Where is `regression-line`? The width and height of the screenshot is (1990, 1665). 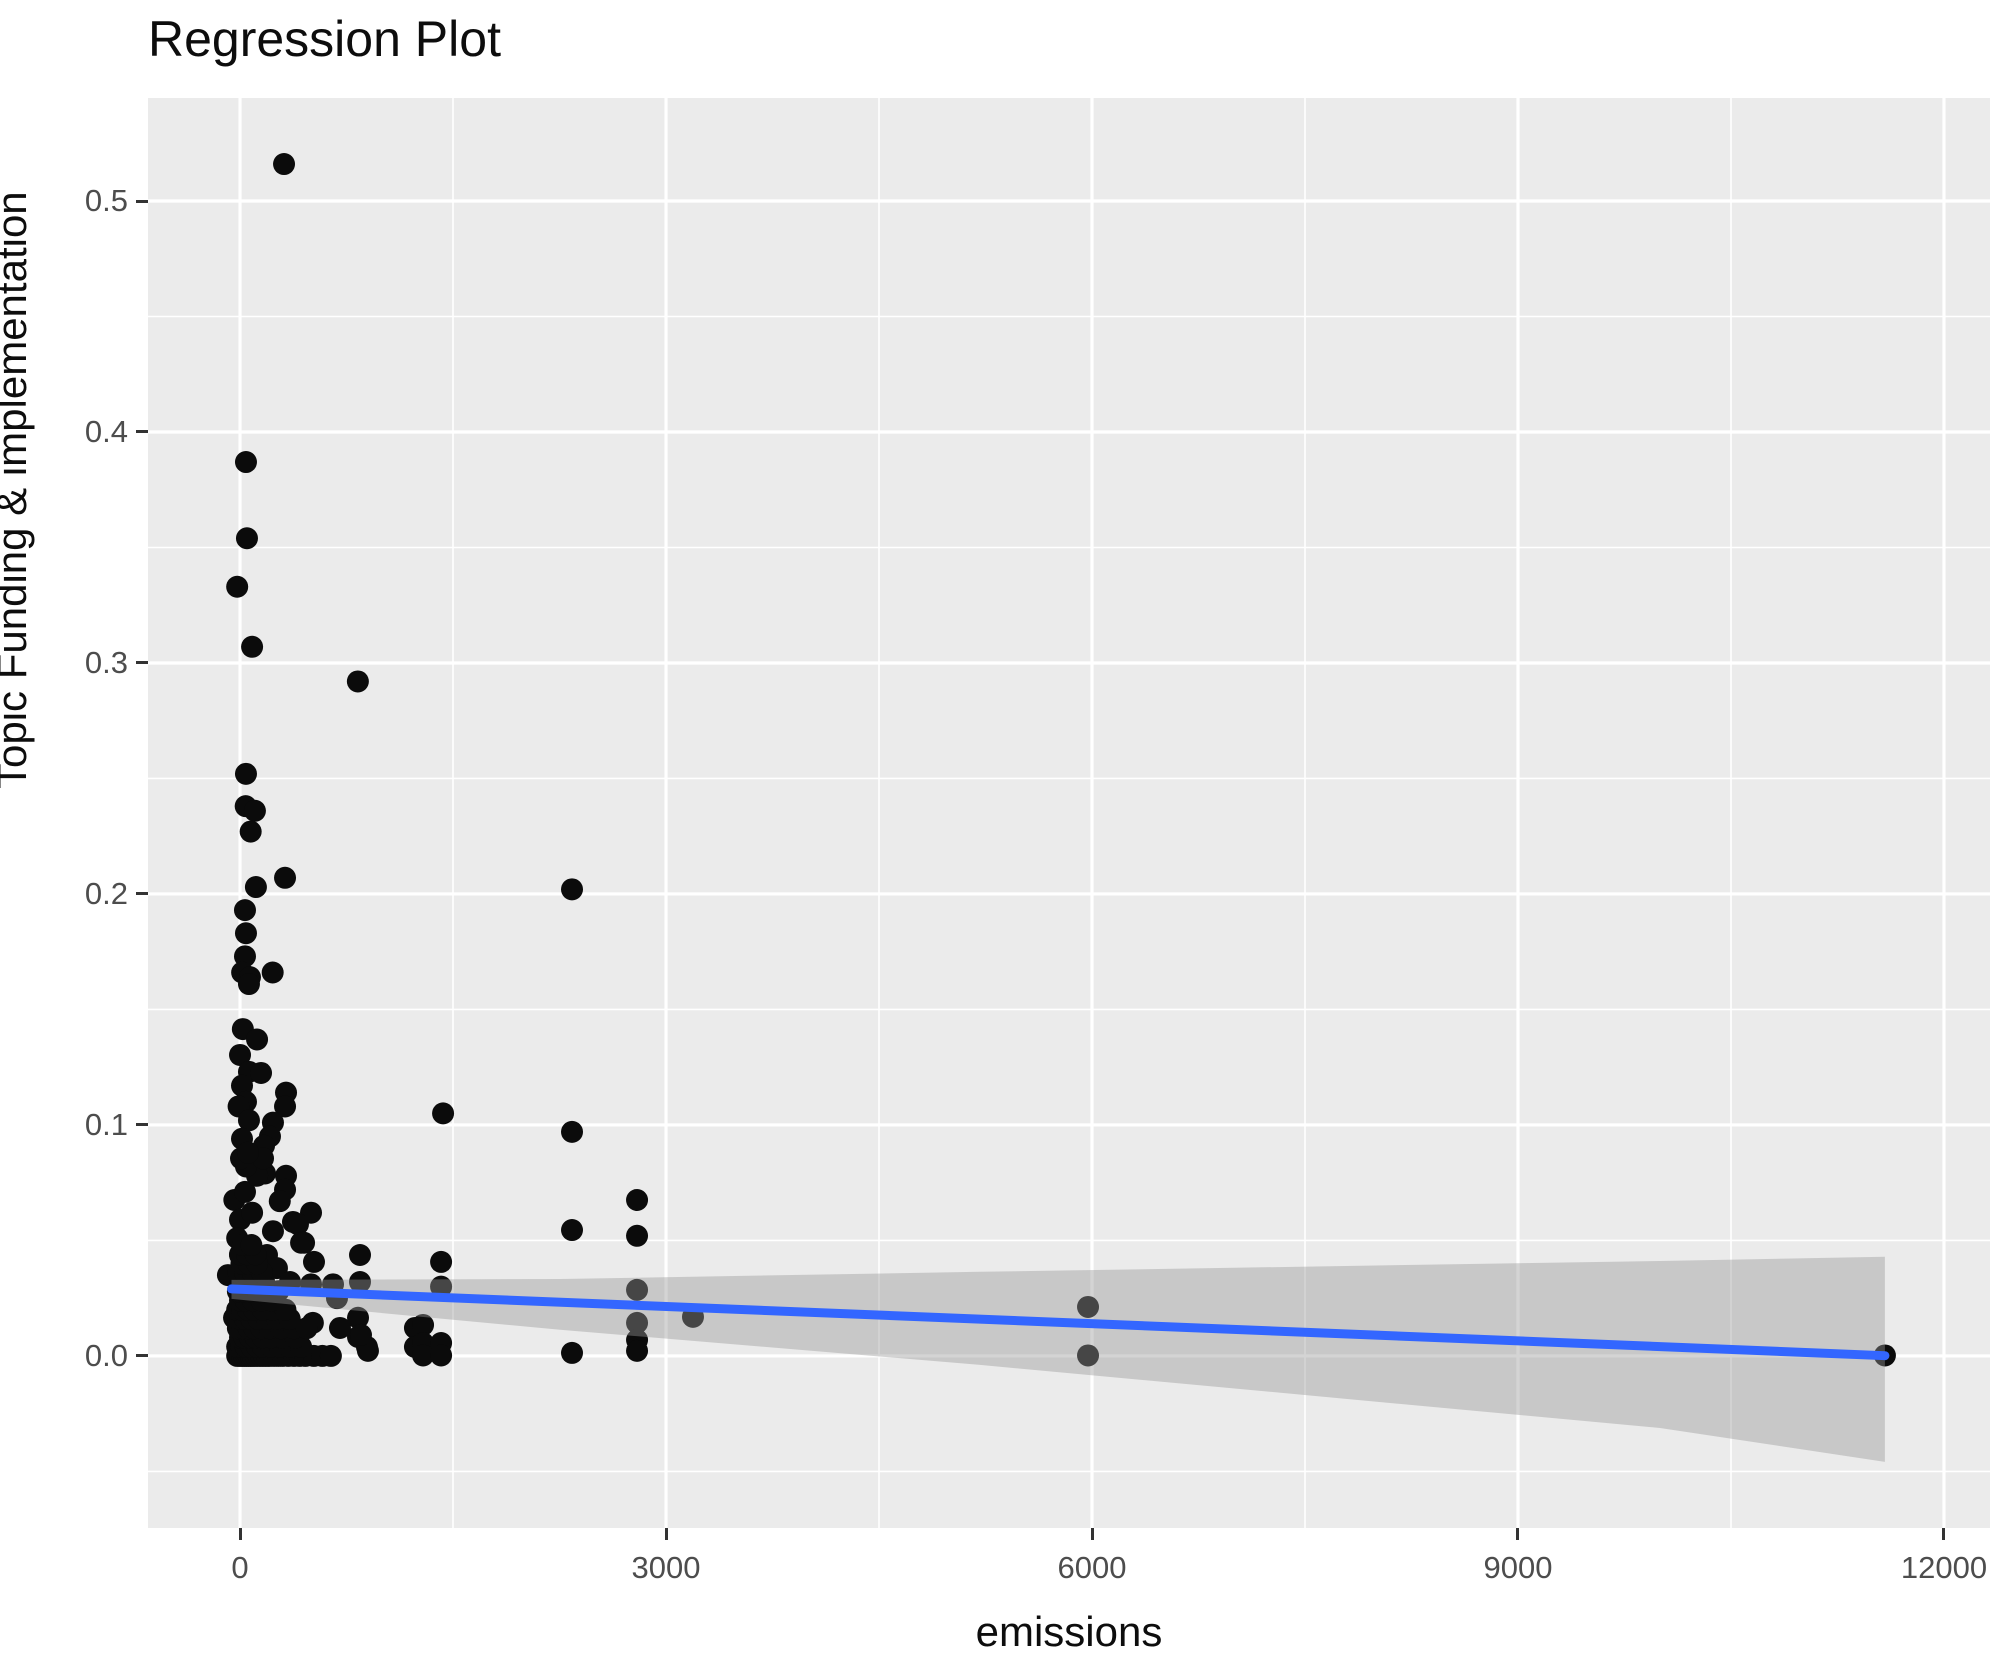
regression-line is located at coordinates (1058, 1322).